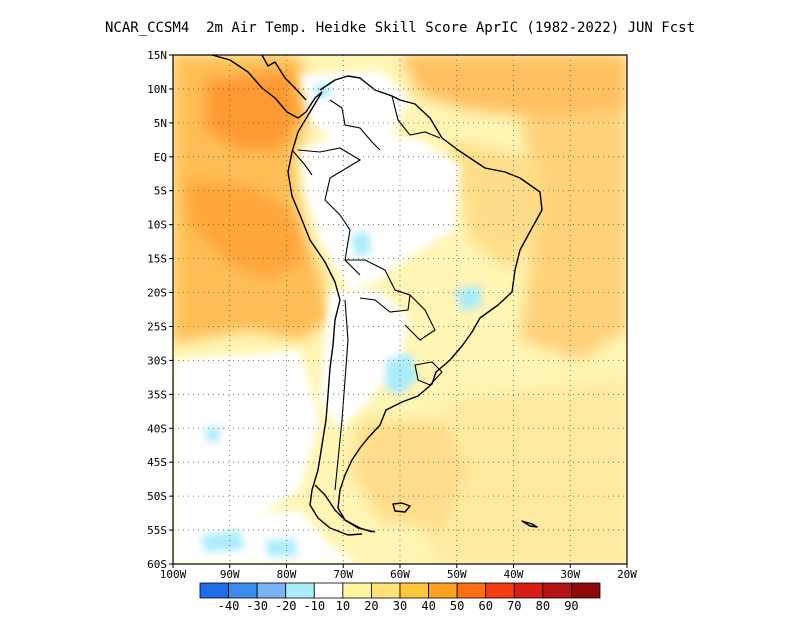 This screenshot has width=800, height=618. I want to click on field-negative-laplata, so click(401, 373).